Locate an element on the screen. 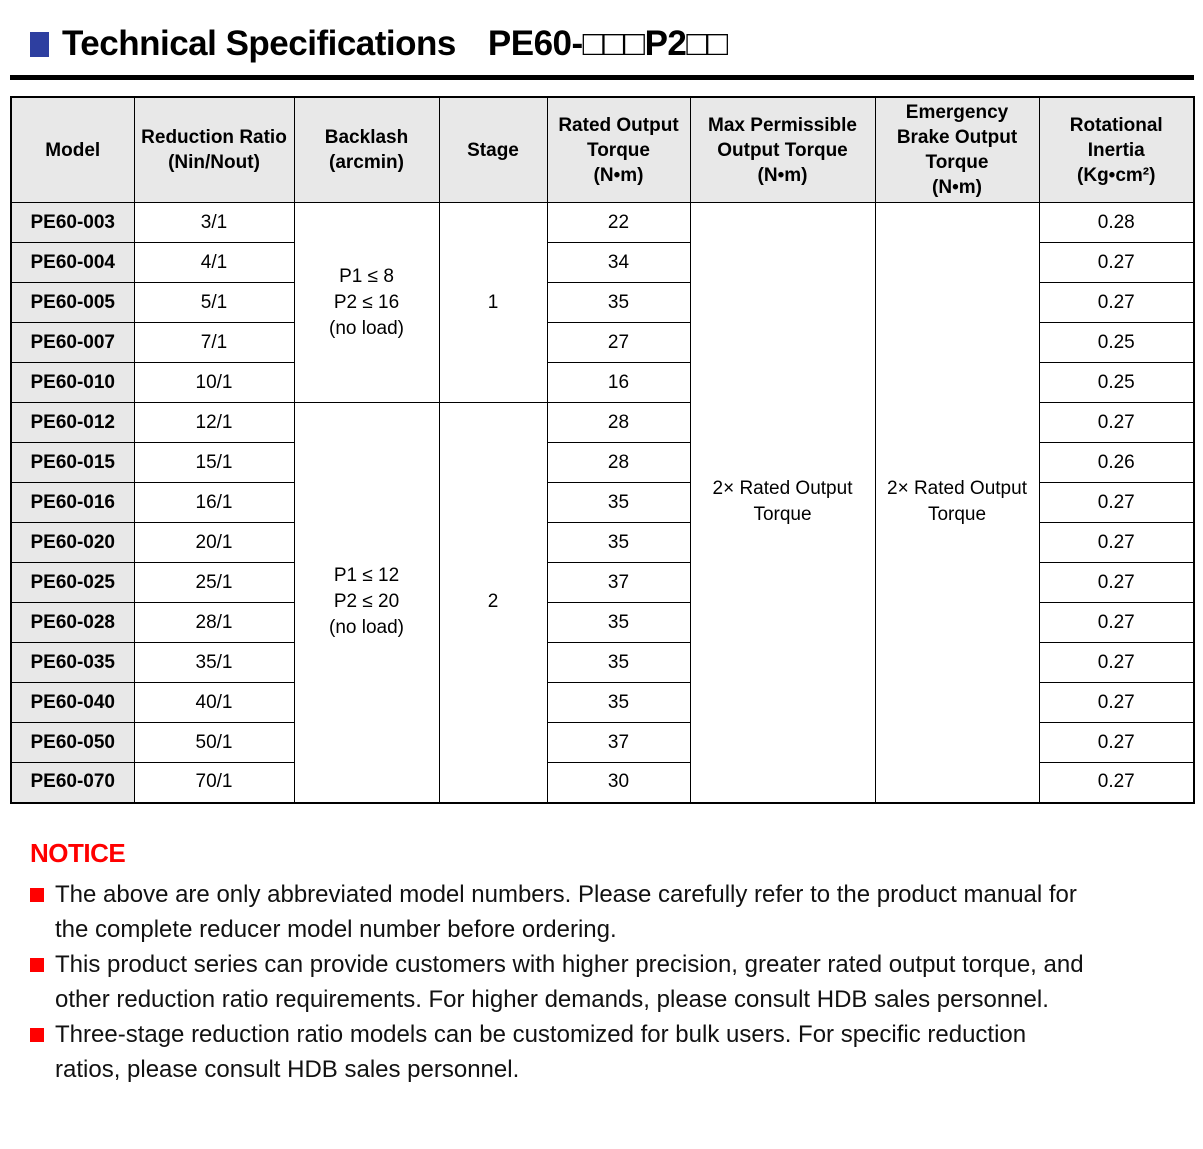  reduction-ratio-cell: 40/1 is located at coordinates (214, 702).